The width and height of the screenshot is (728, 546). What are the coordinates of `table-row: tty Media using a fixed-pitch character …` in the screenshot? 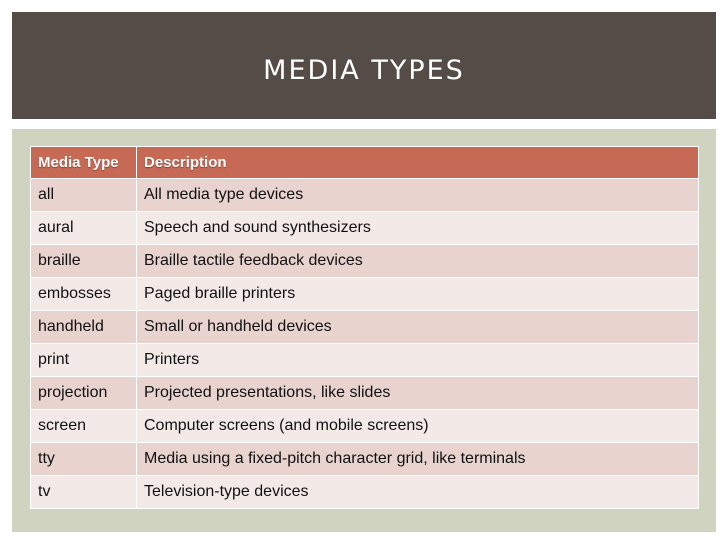 It's located at (364, 459).